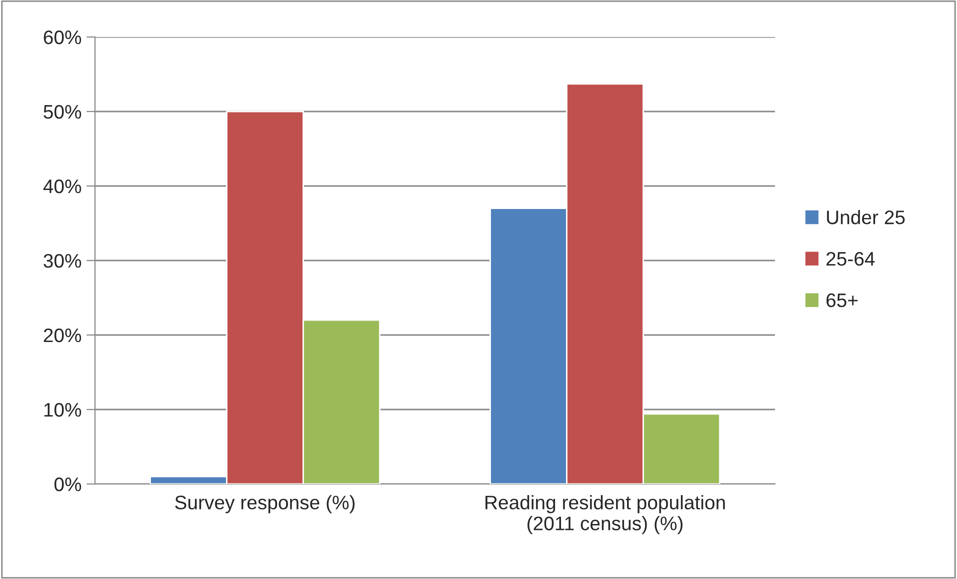  Describe the element at coordinates (63, 37) in the screenshot. I see `y-tick-label: 60%` at that location.